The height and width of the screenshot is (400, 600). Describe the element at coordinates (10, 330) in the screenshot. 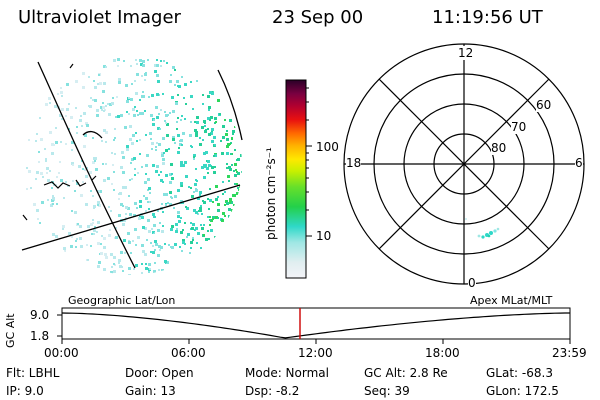

I see `timeline-y-axis-label: GC Alt` at that location.